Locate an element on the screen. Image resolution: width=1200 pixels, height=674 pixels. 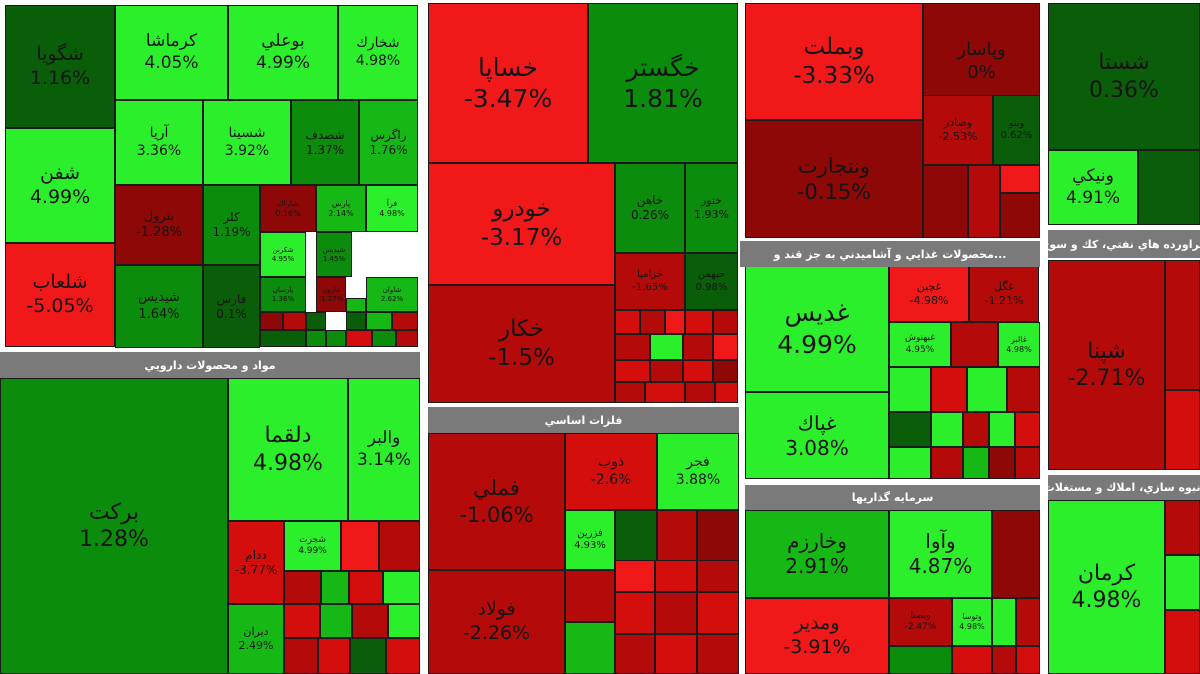
sector-header: فراورده هاي نفتي، كك و سوخ is located at coordinates (1124, 244).